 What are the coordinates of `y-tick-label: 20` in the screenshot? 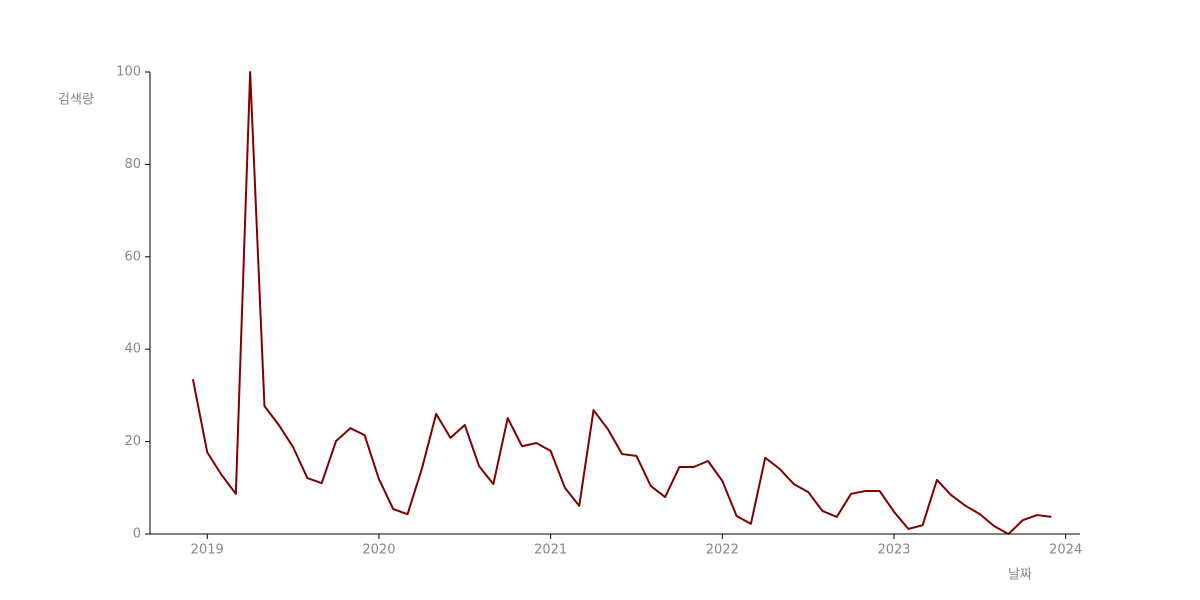 It's located at (132, 441).